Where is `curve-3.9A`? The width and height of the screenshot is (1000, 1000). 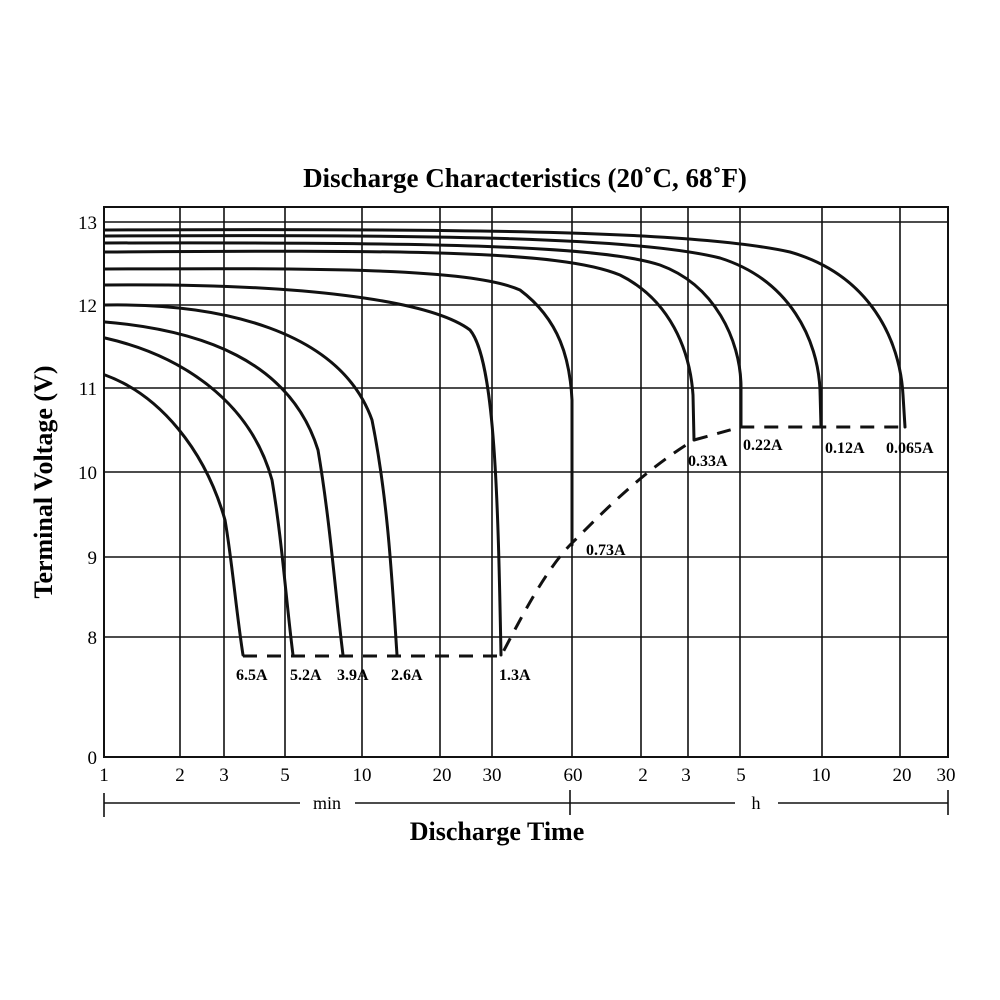 curve-3.9A is located at coordinates (224, 488).